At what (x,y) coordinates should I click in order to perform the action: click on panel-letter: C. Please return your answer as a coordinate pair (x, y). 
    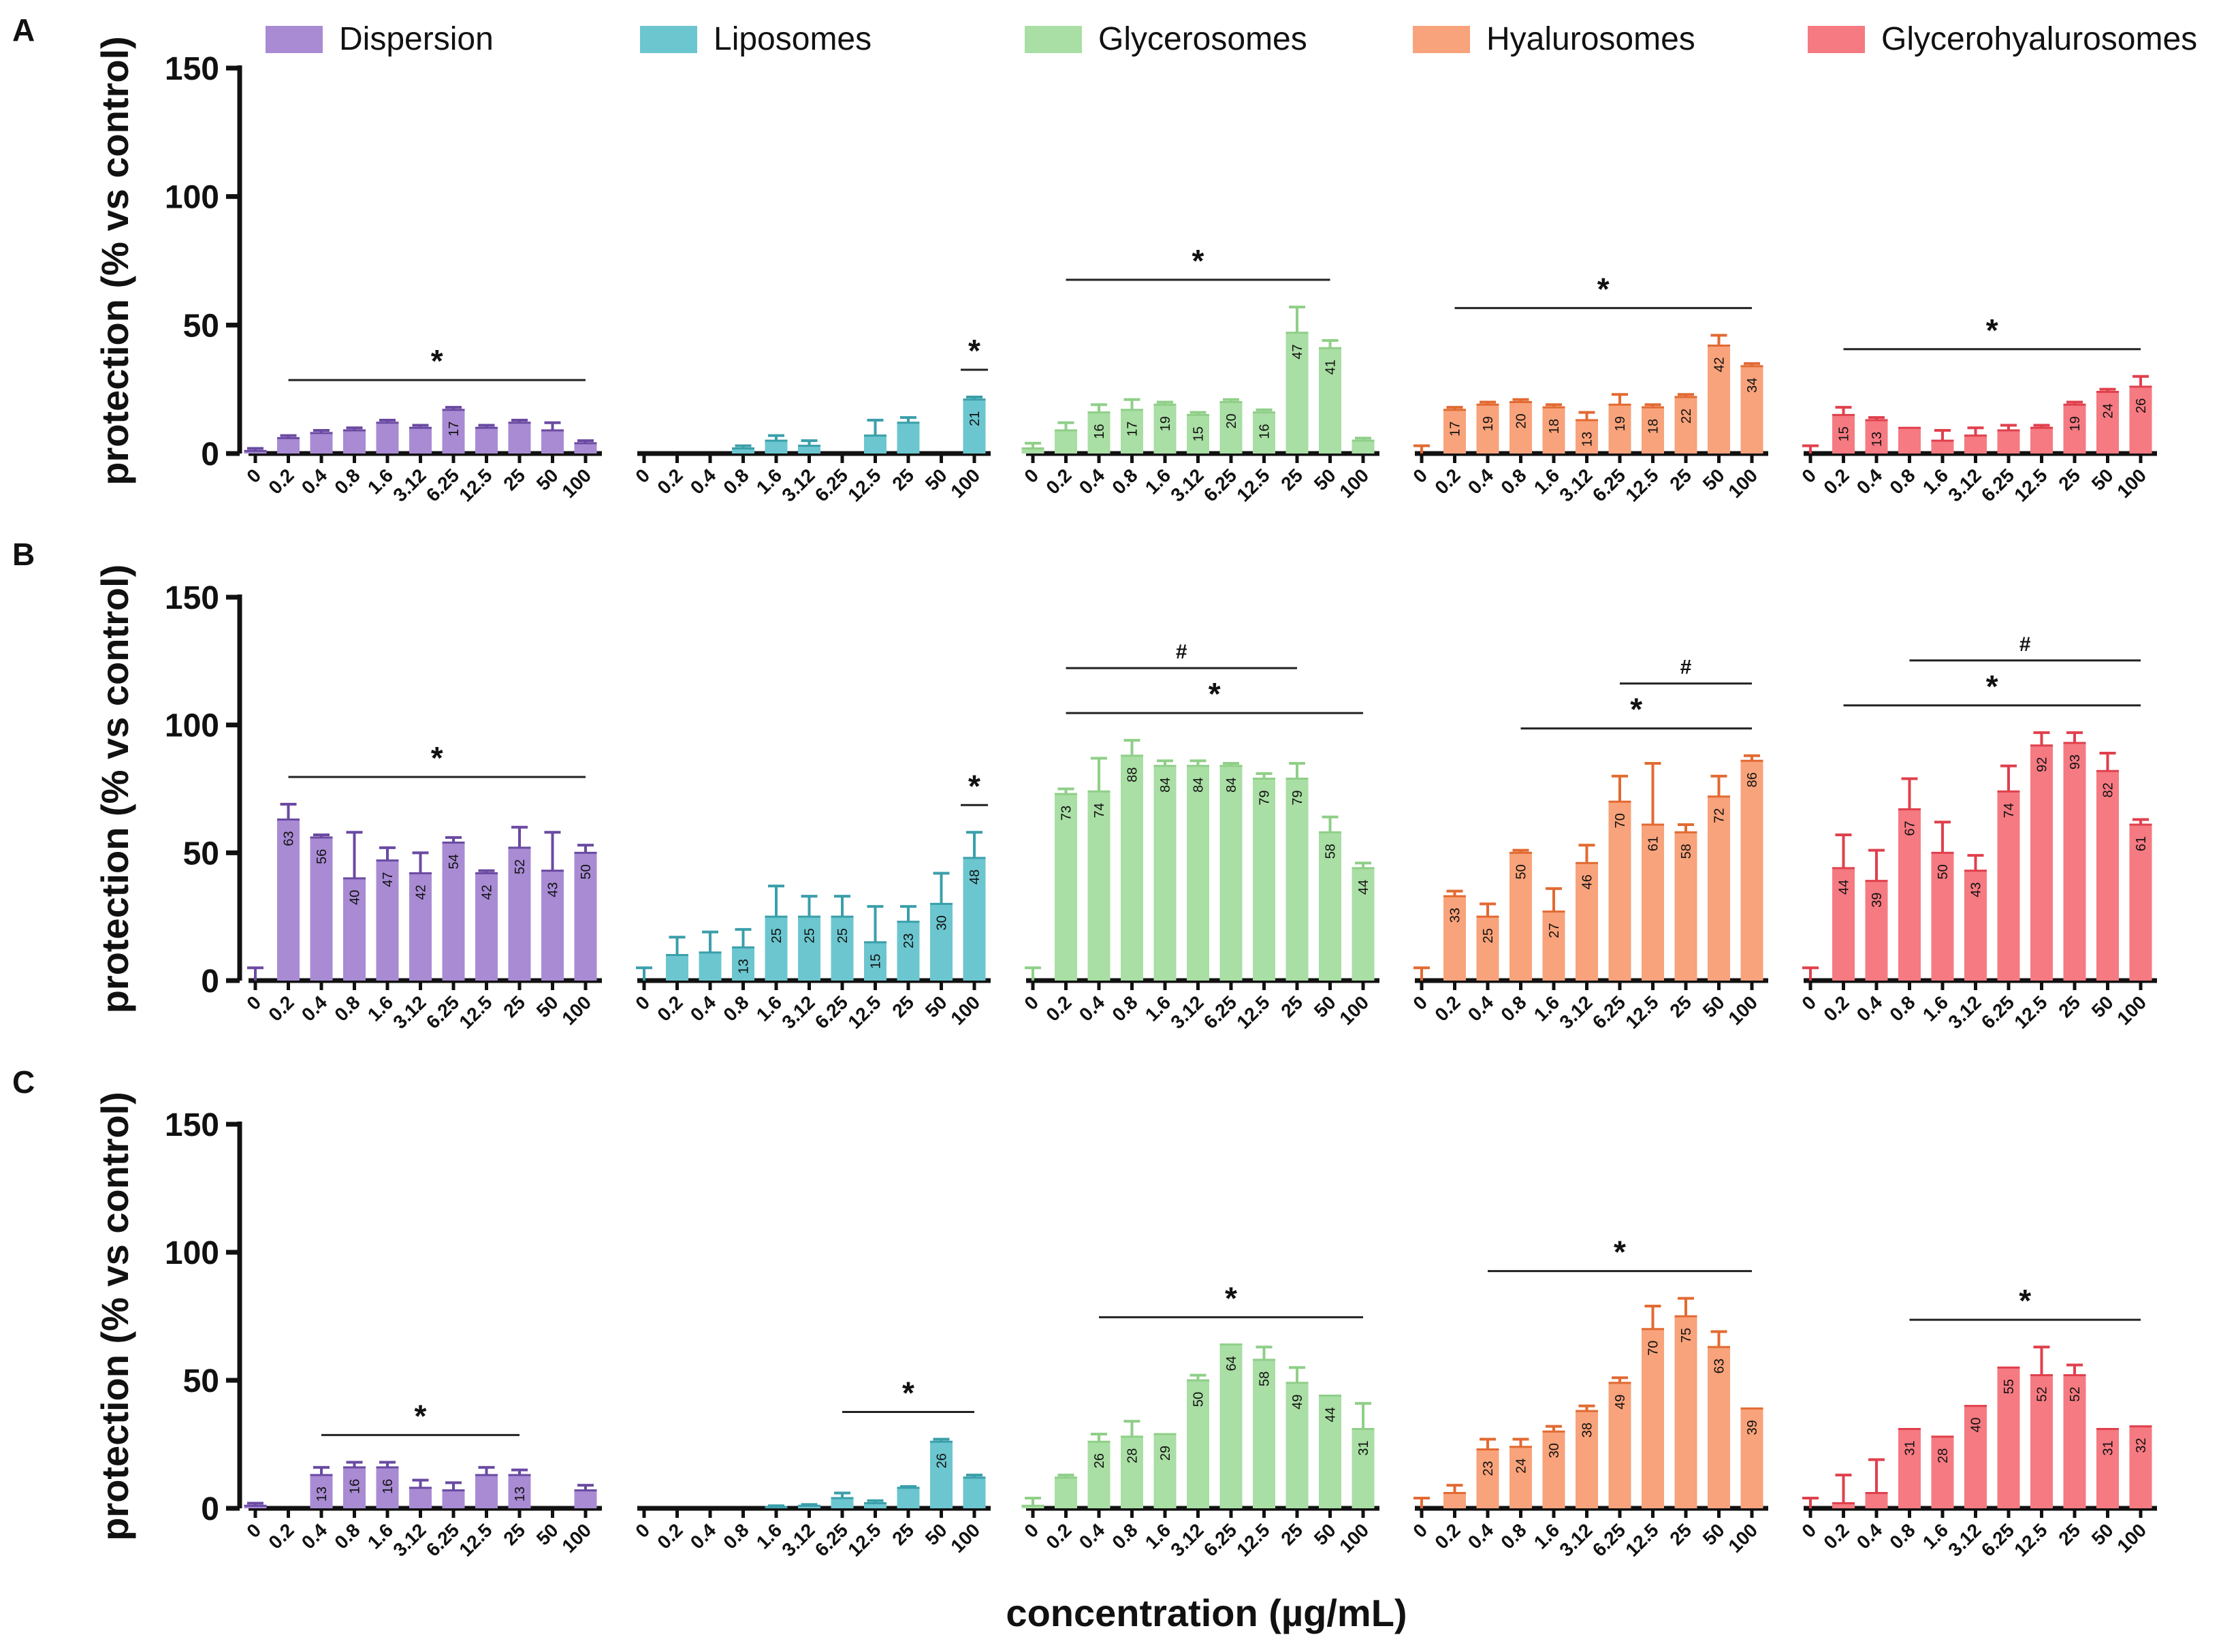
    Looking at the image, I should click on (23, 1082).